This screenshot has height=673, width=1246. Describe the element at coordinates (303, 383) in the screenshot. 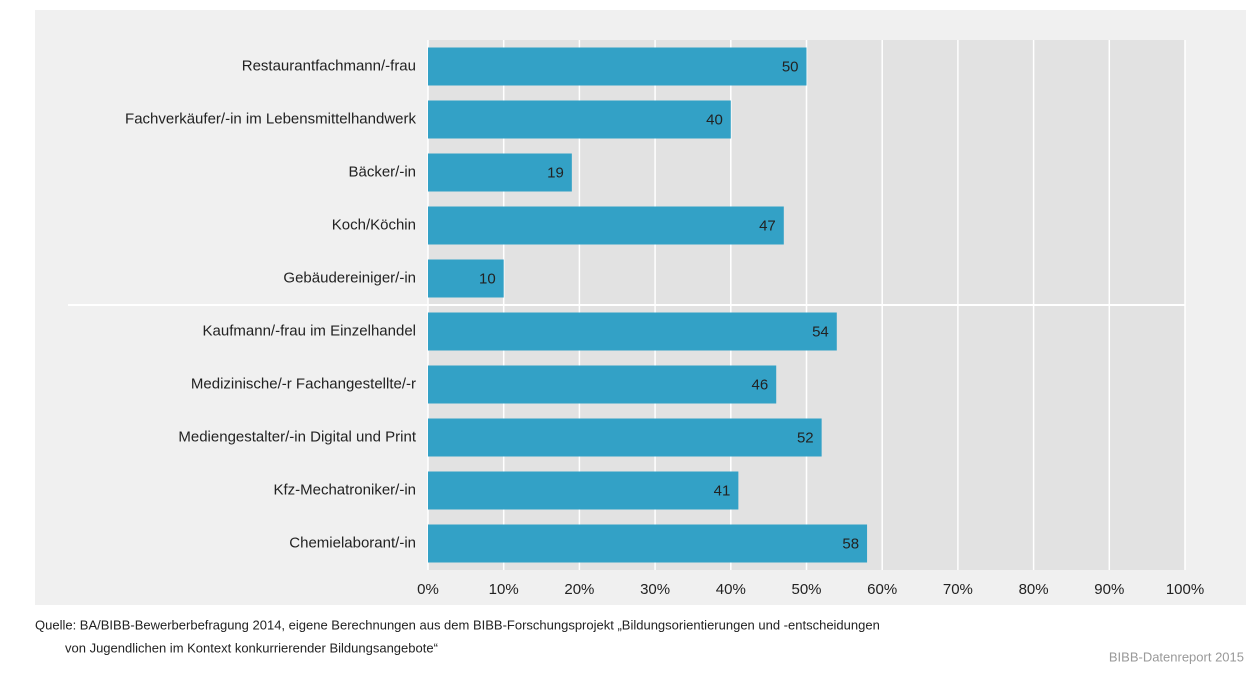

I see `y-tick-label: Medizinische/-r Fachangestellte/-r` at that location.